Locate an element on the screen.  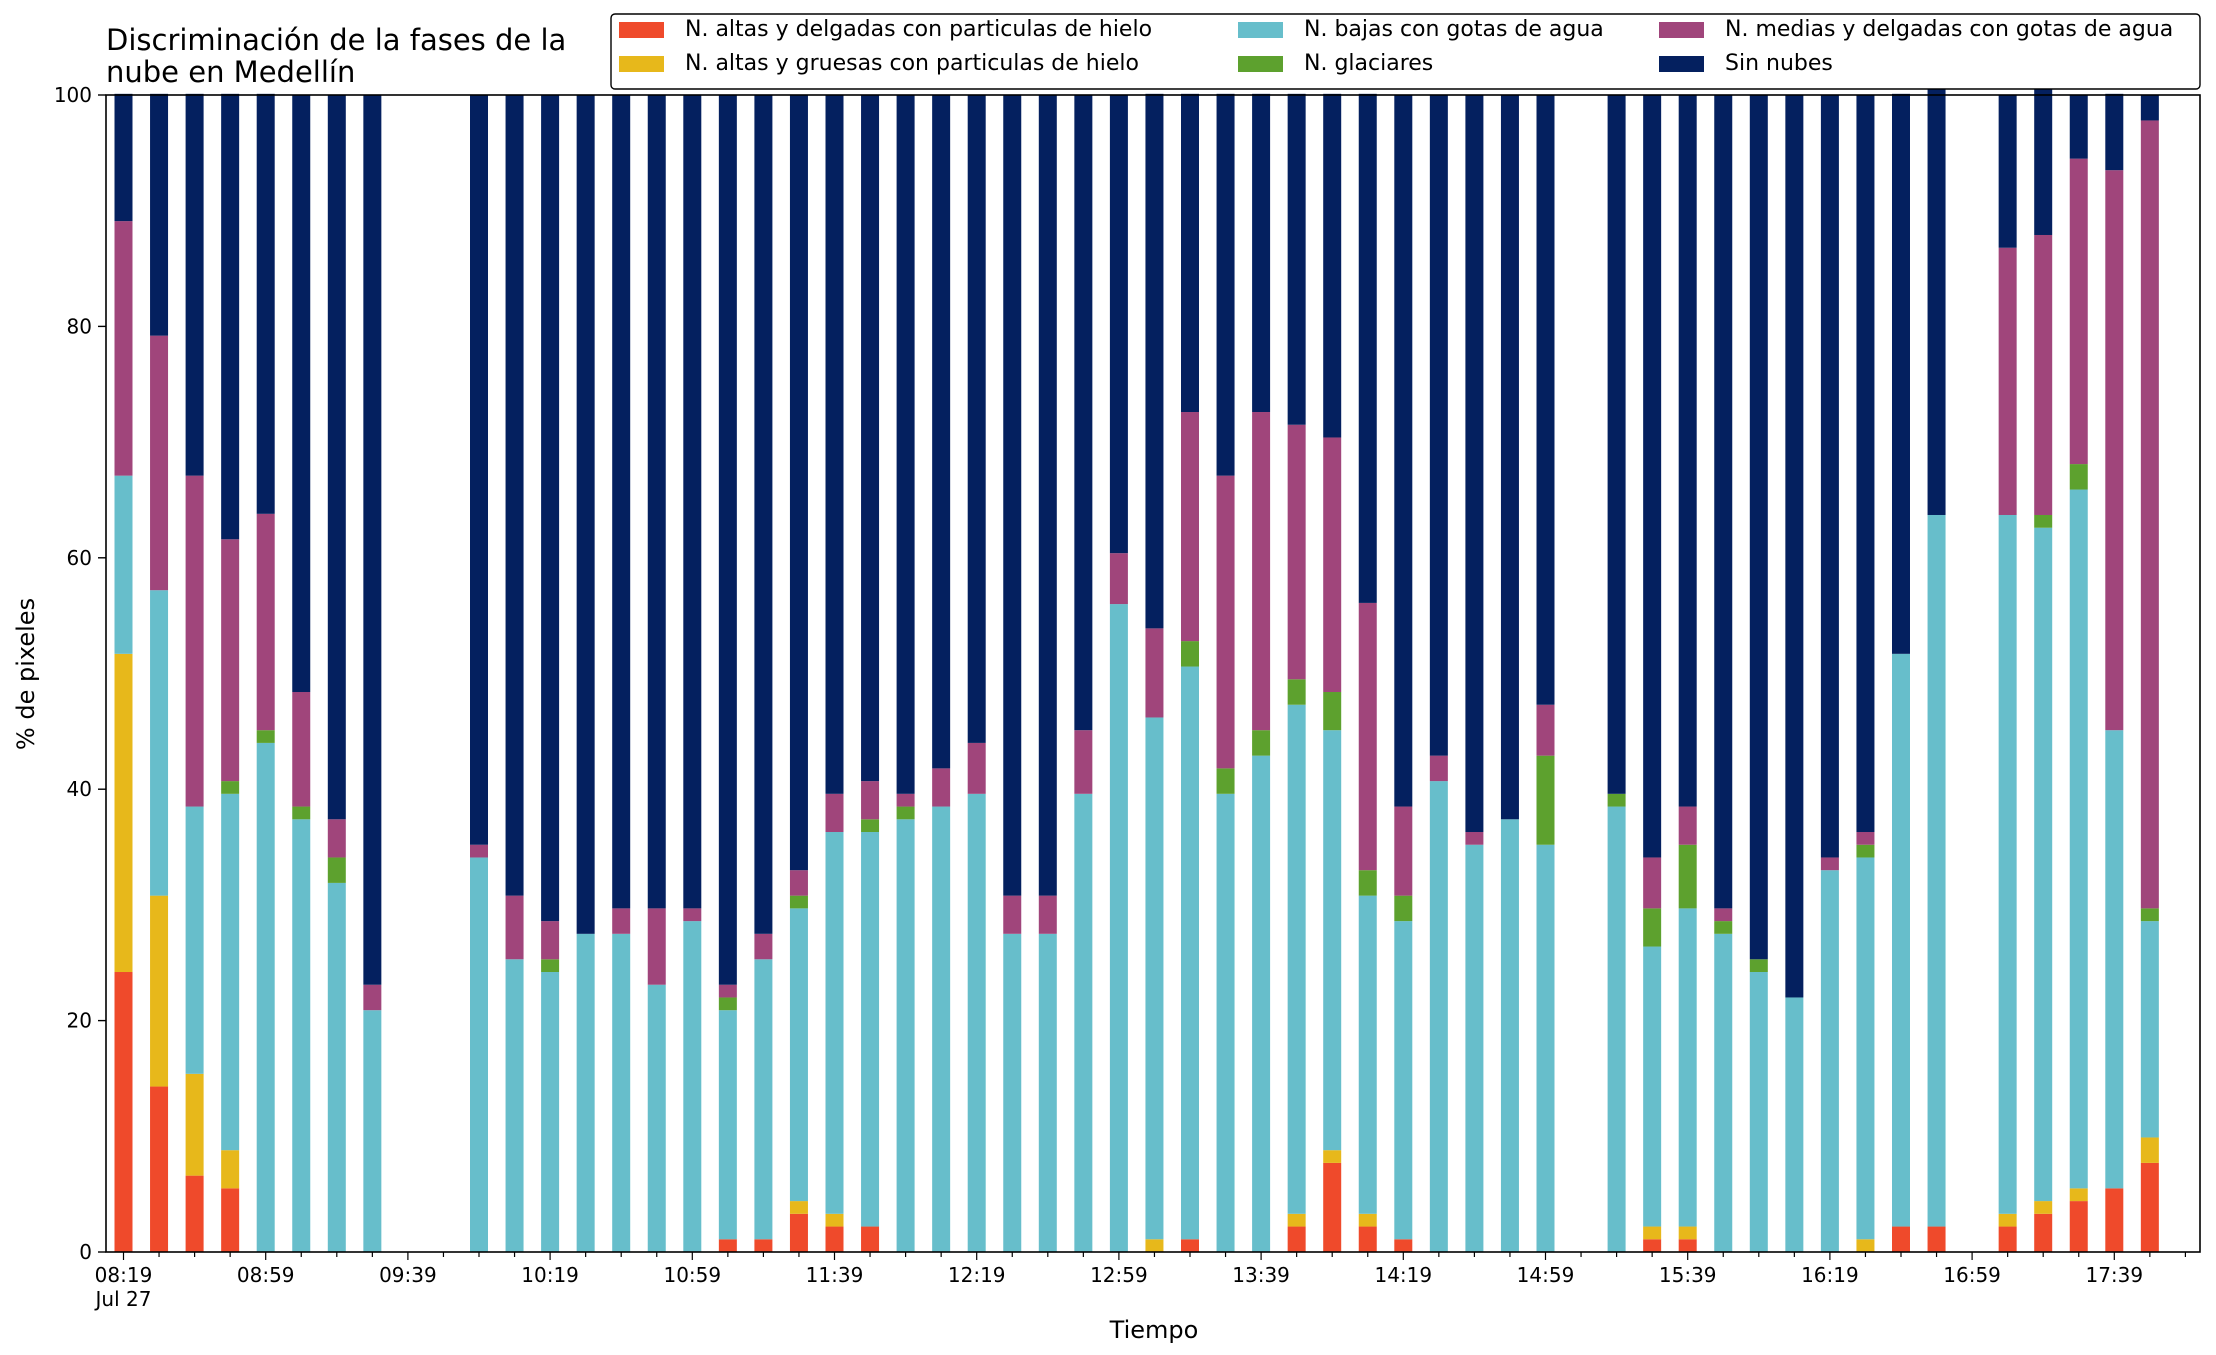
x-tick-label: 16:19 is located at coordinates (1830, 1275).